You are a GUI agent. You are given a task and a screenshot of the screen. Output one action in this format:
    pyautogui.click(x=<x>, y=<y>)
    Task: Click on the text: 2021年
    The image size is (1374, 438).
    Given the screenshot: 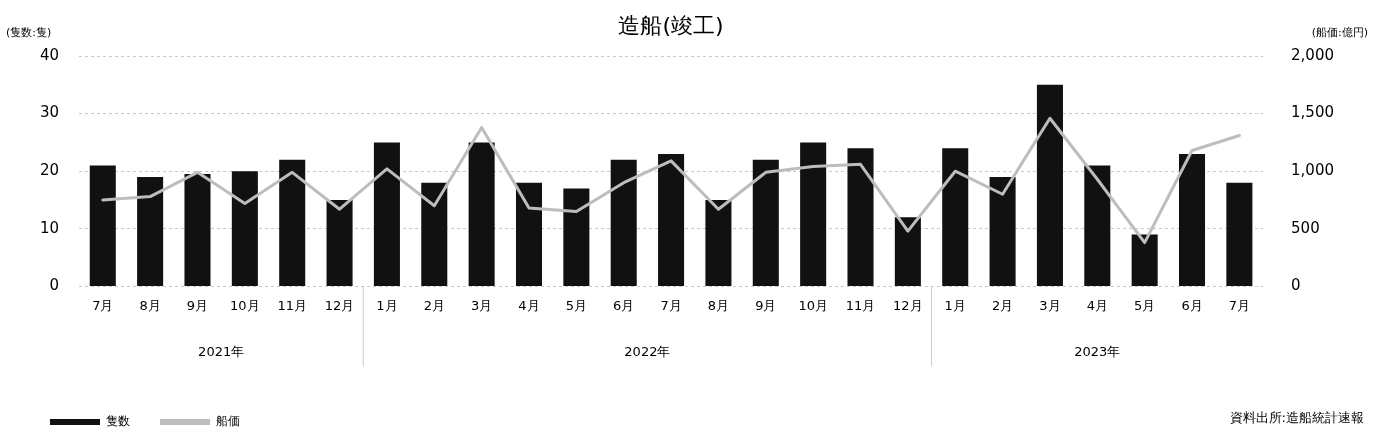 What is the action you would take?
    pyautogui.click(x=221, y=352)
    